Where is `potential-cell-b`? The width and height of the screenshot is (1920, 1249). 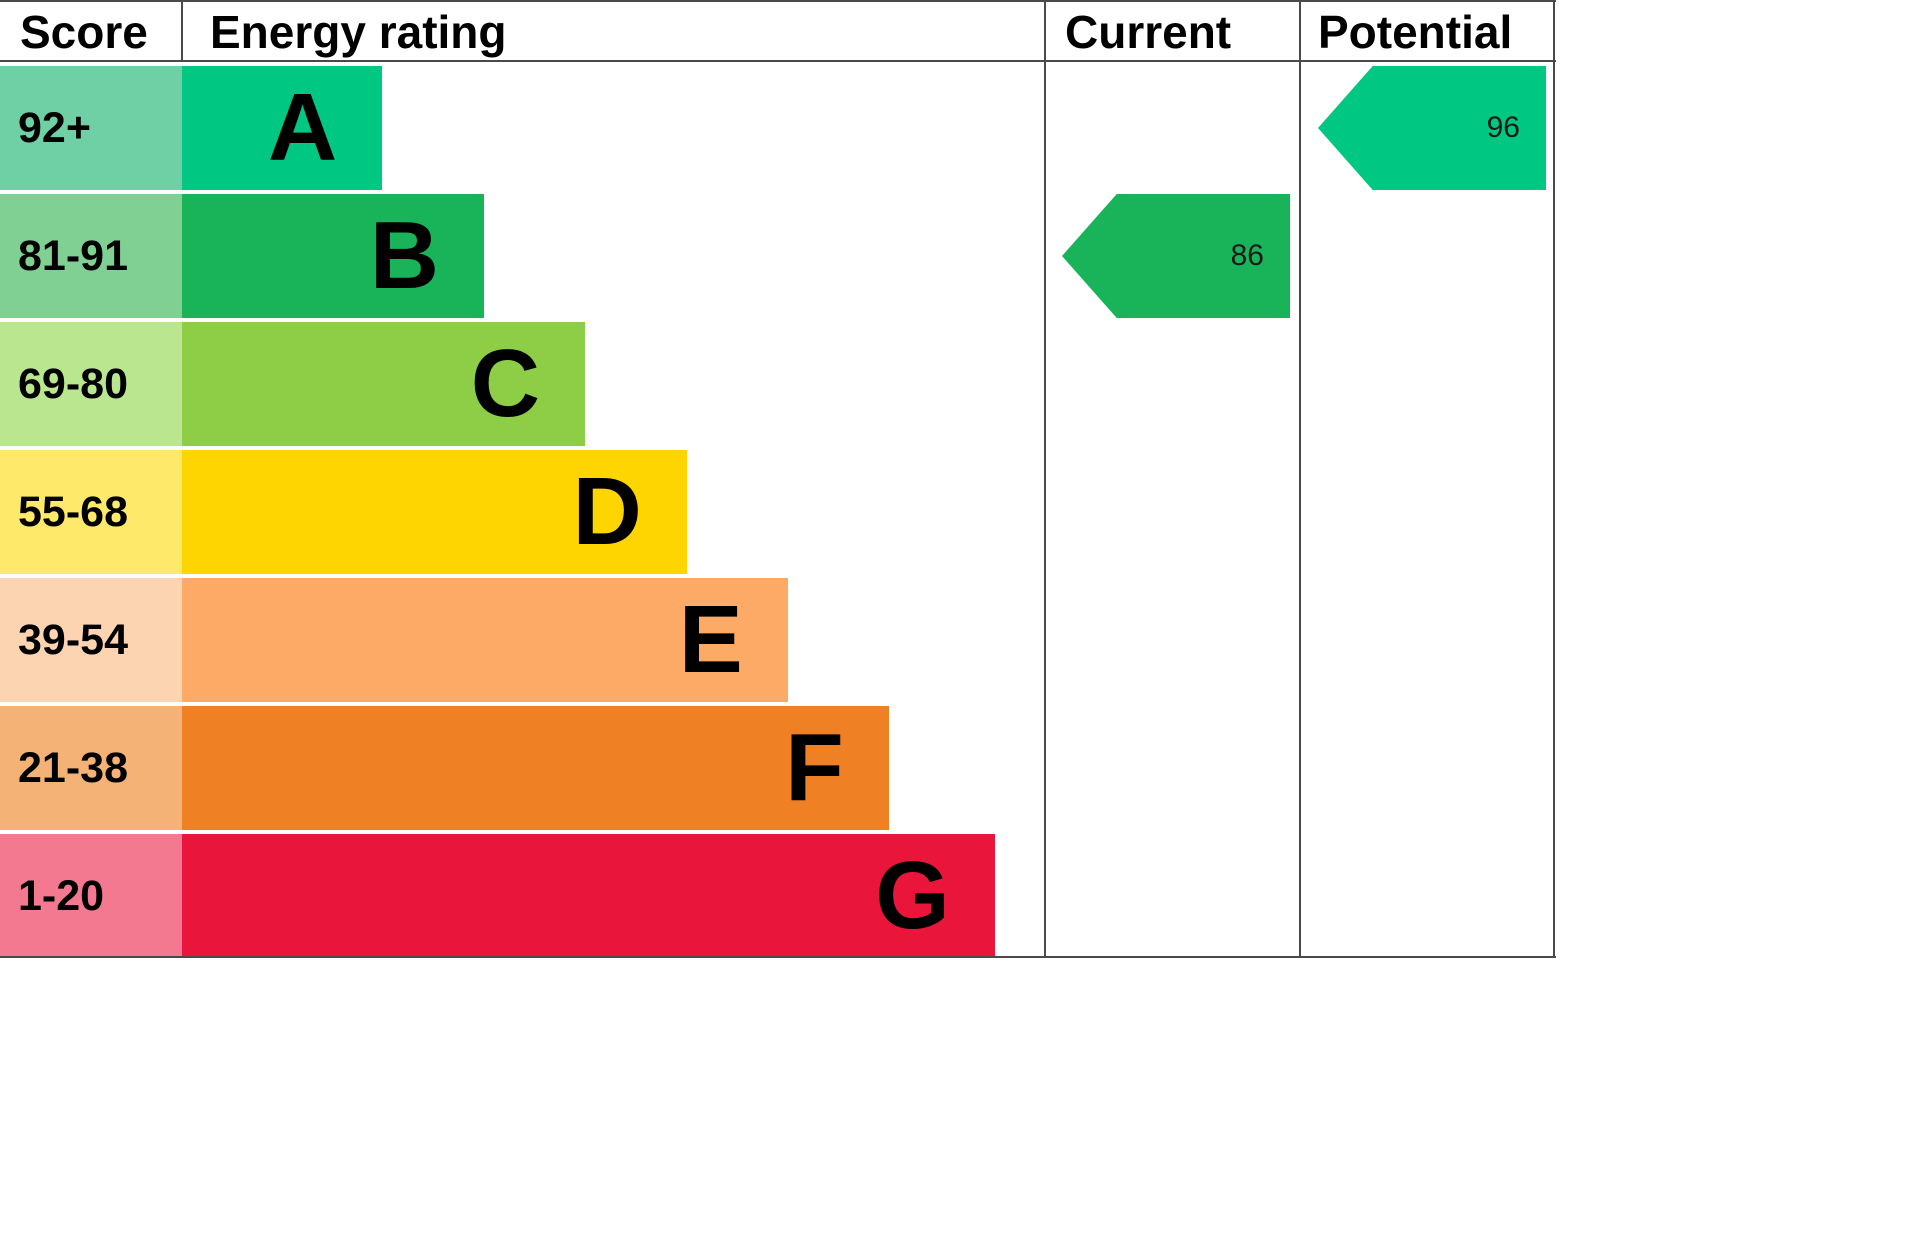 potential-cell-b is located at coordinates (1428, 256).